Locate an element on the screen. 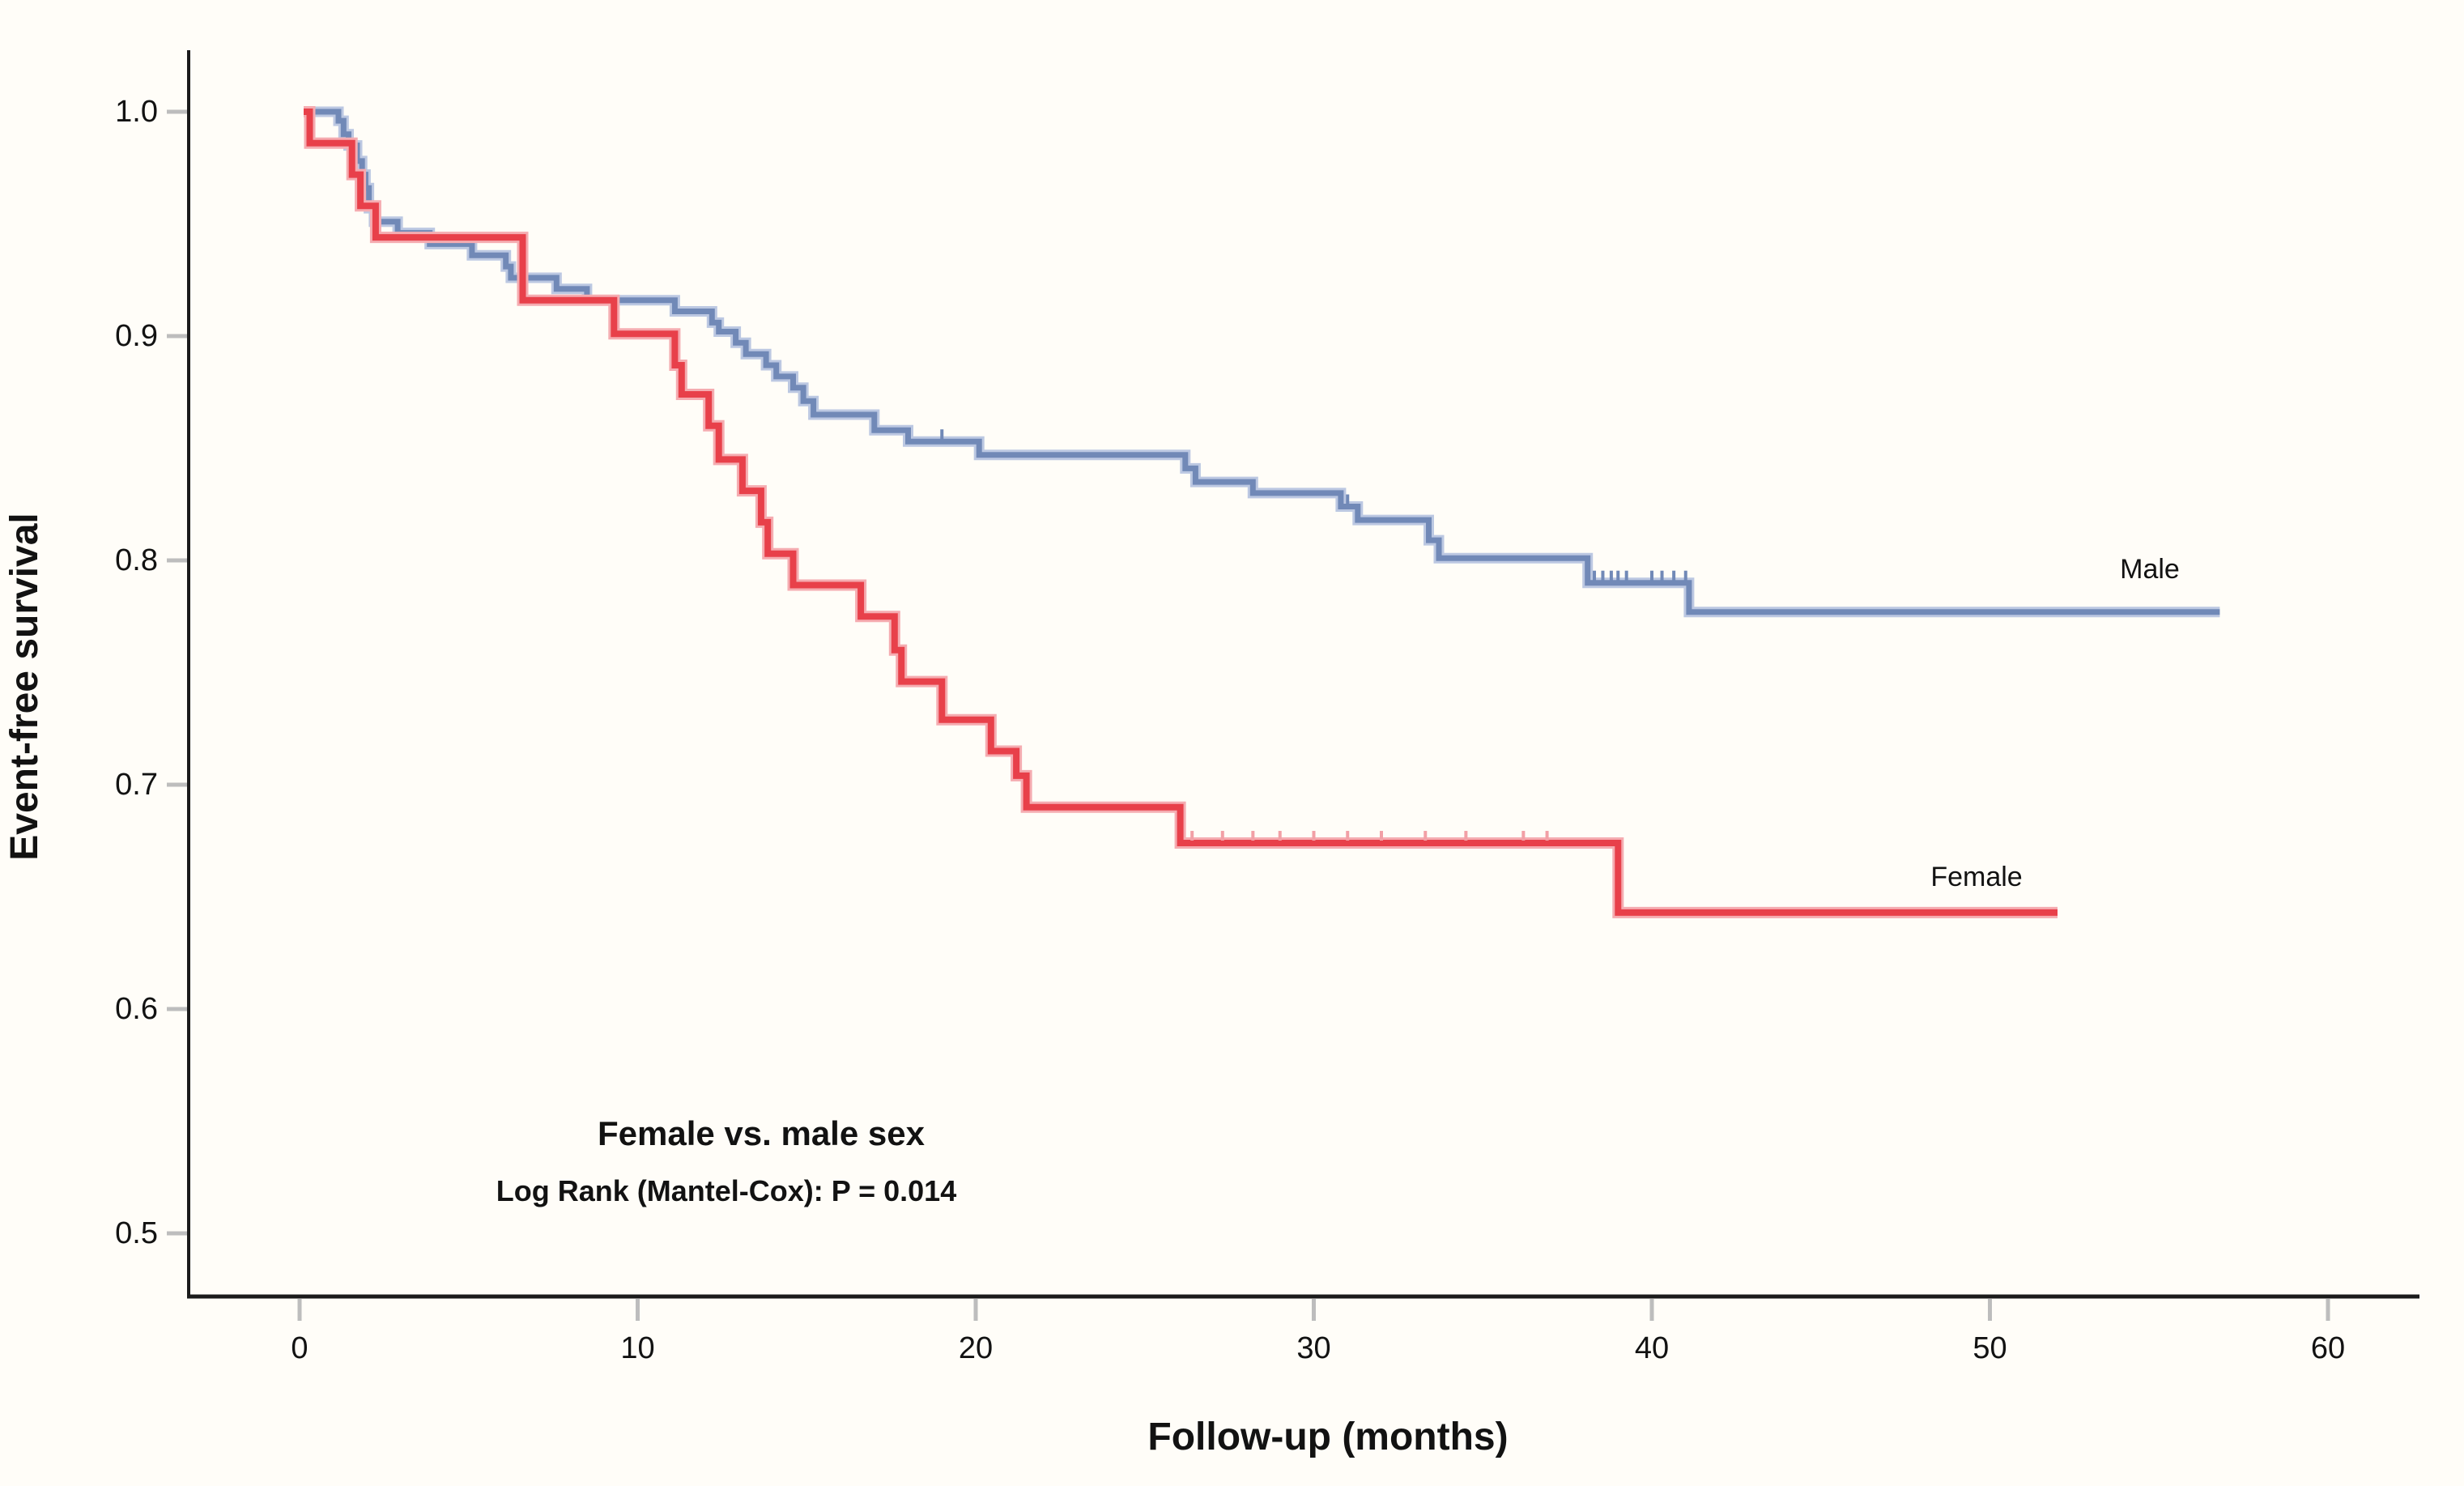 This screenshot has height=1486, width=2464. y-tick-label-0.6: 0.6 is located at coordinates (136, 1009).